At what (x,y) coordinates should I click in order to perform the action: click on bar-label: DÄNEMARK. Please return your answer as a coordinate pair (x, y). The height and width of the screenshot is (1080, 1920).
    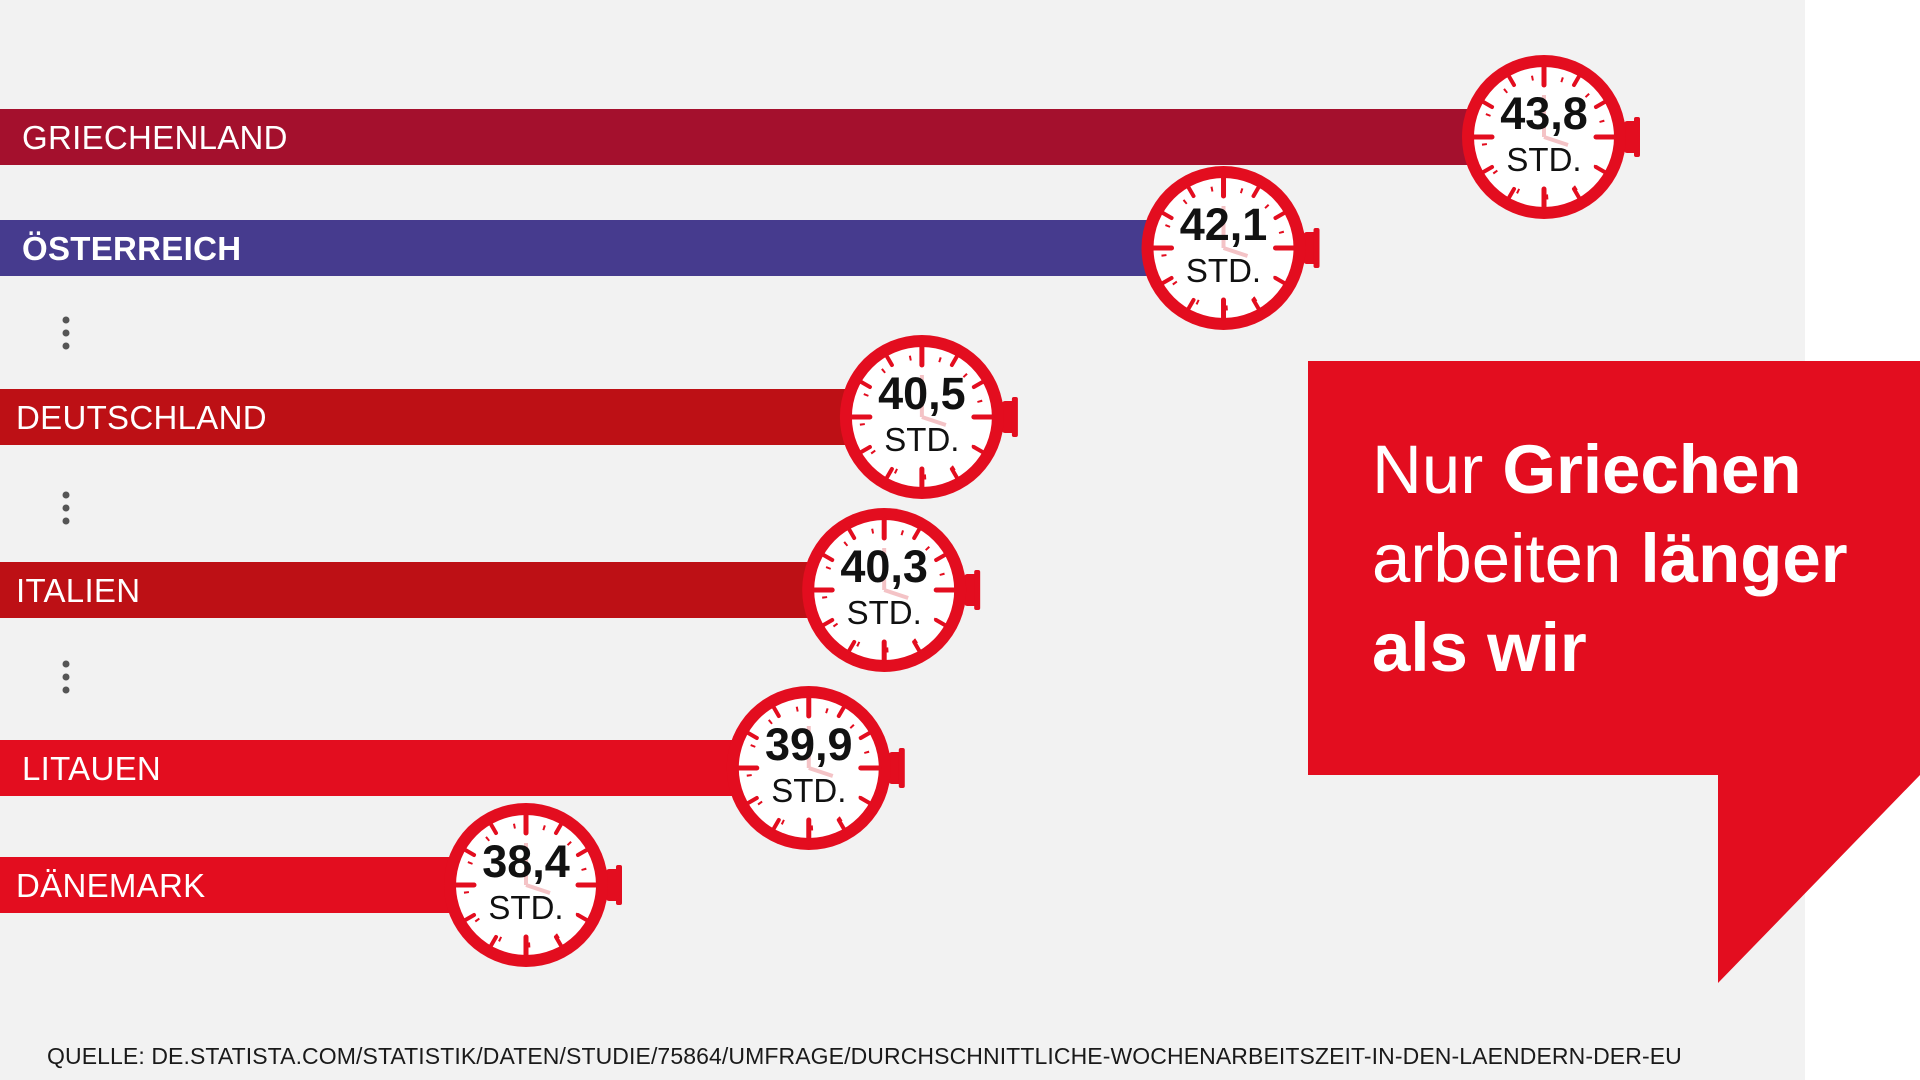
    Looking at the image, I should click on (110, 885).